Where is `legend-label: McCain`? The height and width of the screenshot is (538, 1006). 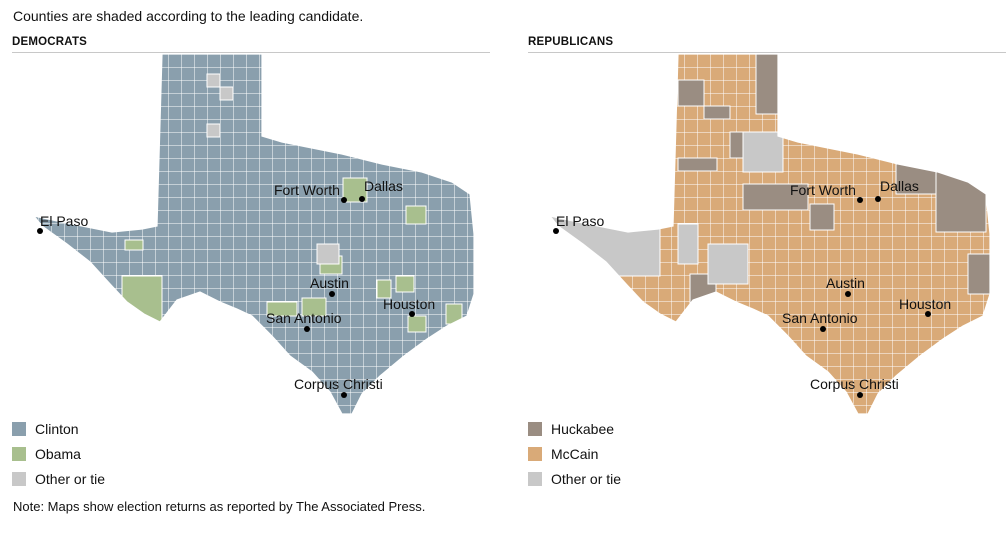
legend-label: McCain is located at coordinates (575, 453).